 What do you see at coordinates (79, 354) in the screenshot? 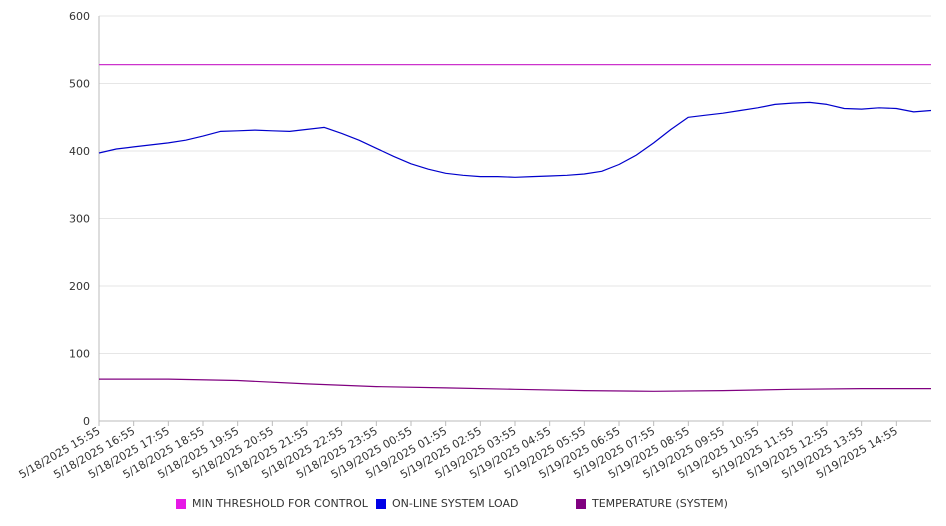
I see `y-tick-label: 100` at bounding box center [79, 354].